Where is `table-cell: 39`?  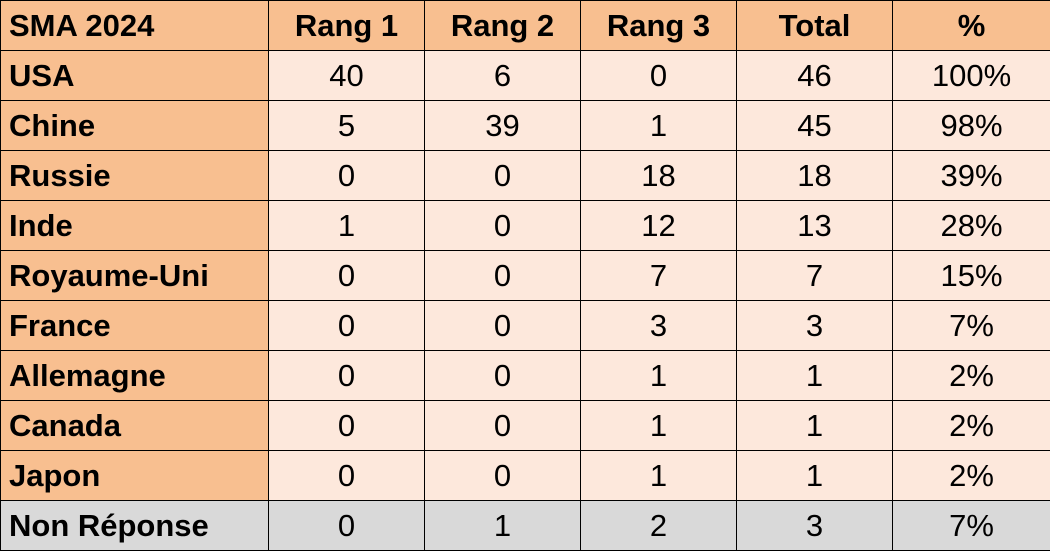 table-cell: 39 is located at coordinates (503, 126).